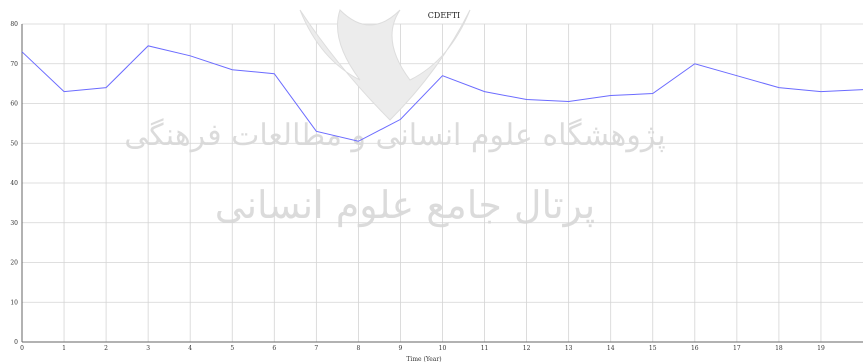  What do you see at coordinates (14, 263) in the screenshot?
I see `y-tick-label: 20` at bounding box center [14, 263].